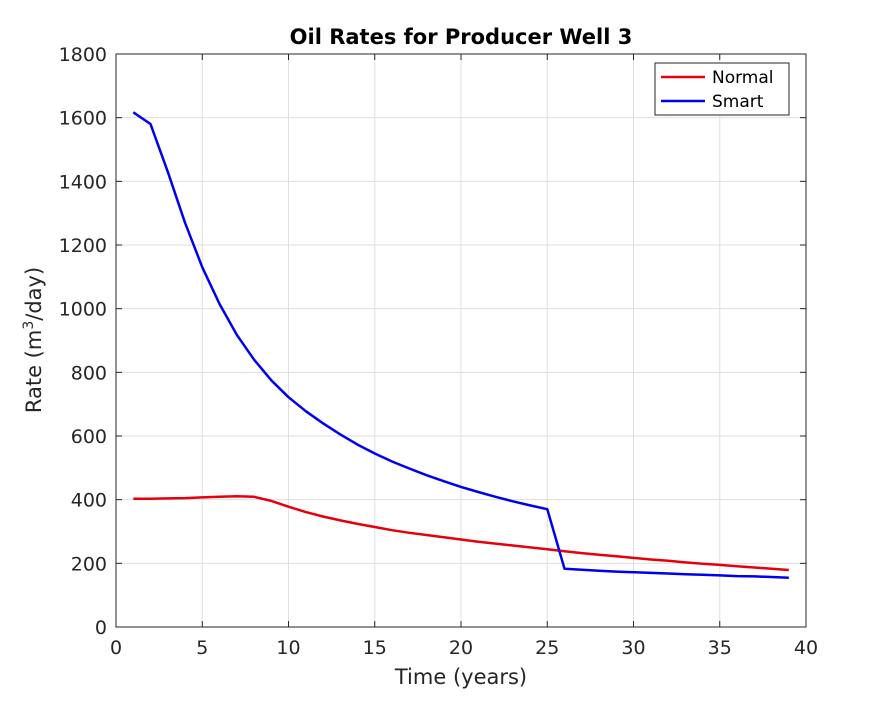 Image resolution: width=891 pixels, height=703 pixels. I want to click on x-tick-label: 15, so click(375, 648).